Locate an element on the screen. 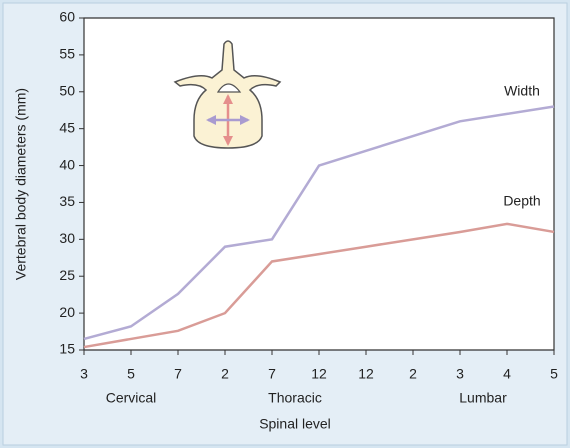 The height and width of the screenshot is (448, 570). y-tick-label: 30 is located at coordinates (67, 238).